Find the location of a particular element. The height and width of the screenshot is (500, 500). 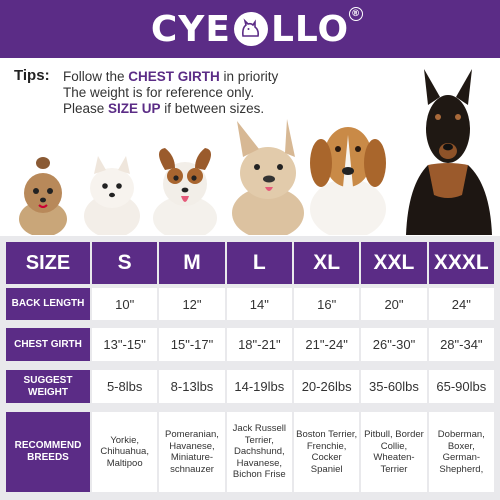

table-cell: 13"-15" is located at coordinates (125, 344).